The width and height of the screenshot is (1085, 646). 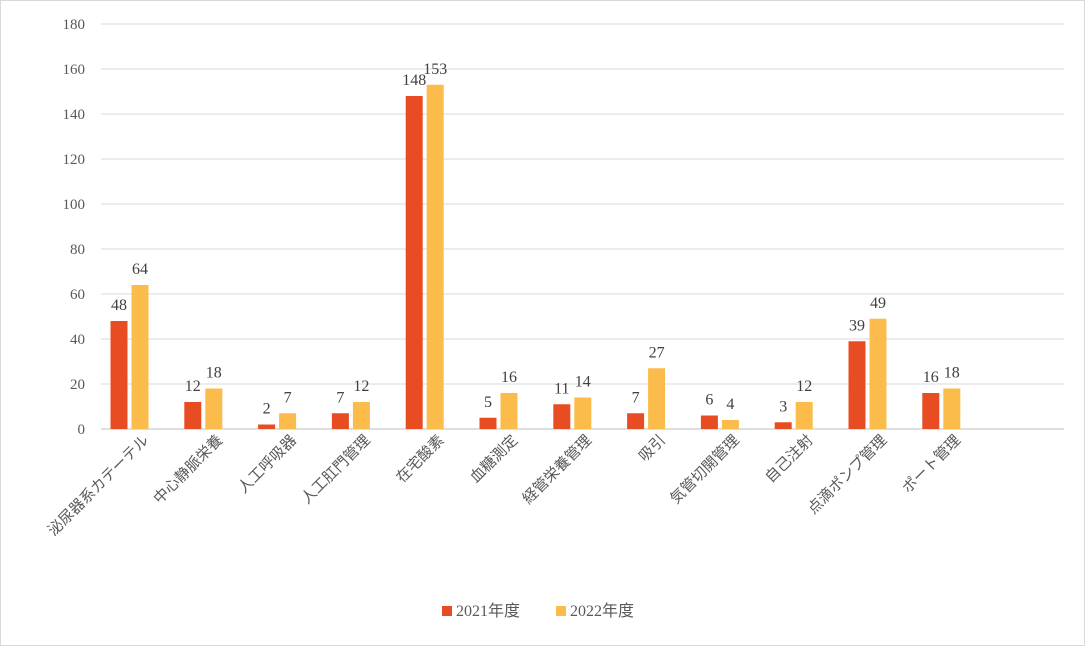 What do you see at coordinates (74, 115) in the screenshot?
I see `y-tick-label: 140` at bounding box center [74, 115].